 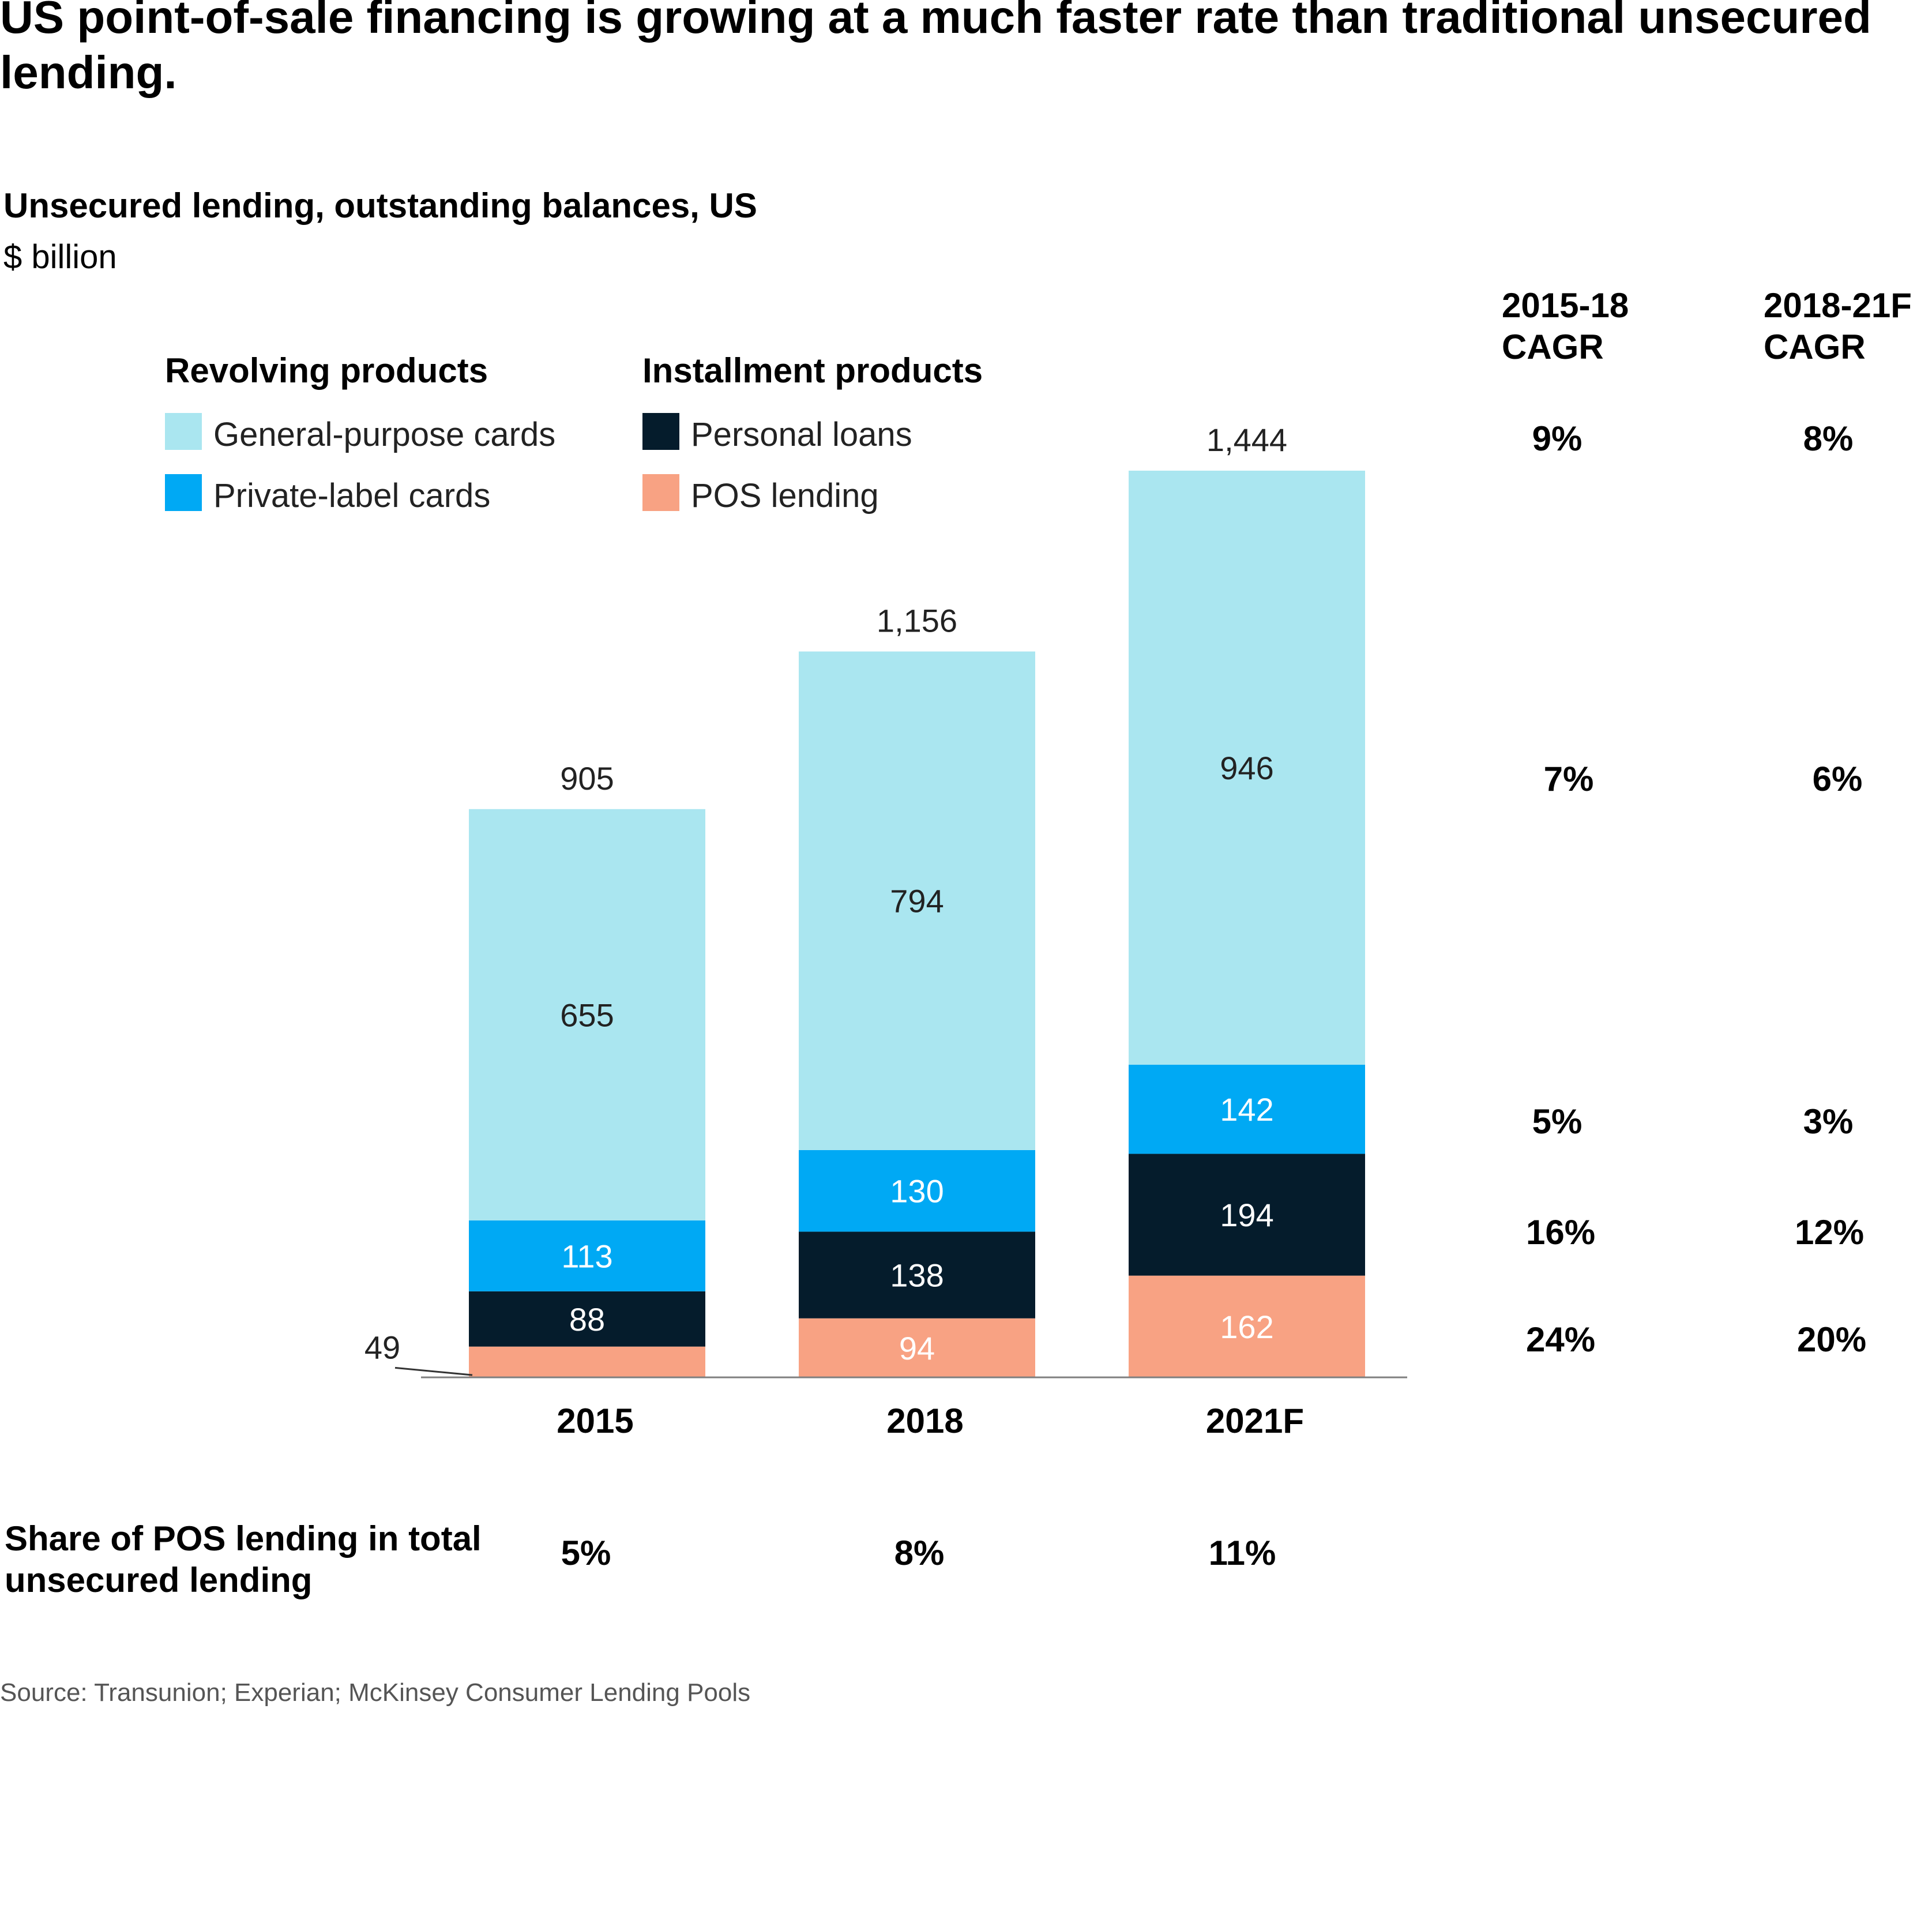 I want to click on bar-pos-lending-2015, so click(x=587, y=1361).